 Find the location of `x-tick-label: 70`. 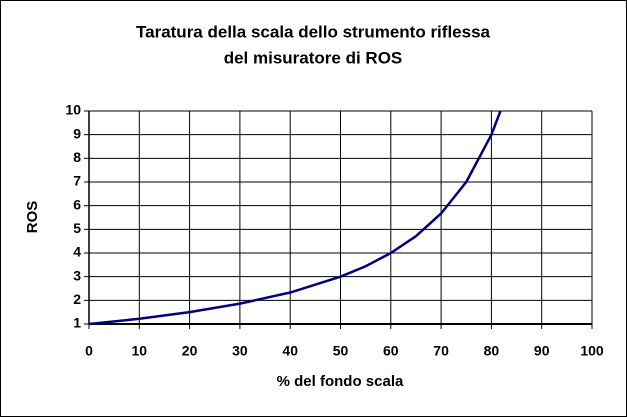

x-tick-label: 70 is located at coordinates (441, 351).